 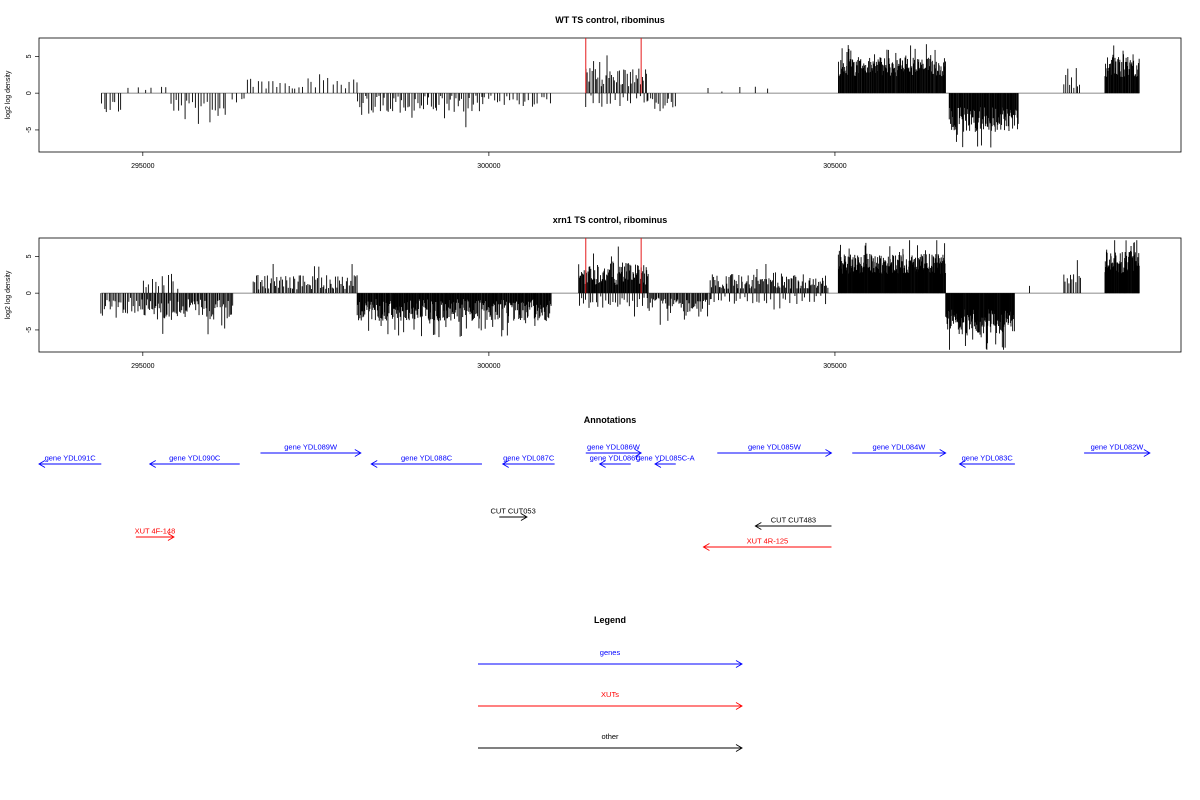 I want to click on legend-item-other: other, so click(x=610, y=742).